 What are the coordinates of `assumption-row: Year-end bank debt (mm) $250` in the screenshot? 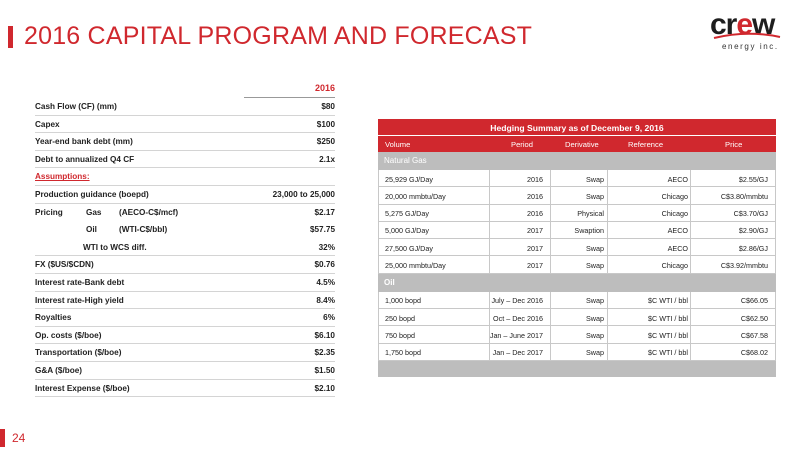 It's located at (185, 142).